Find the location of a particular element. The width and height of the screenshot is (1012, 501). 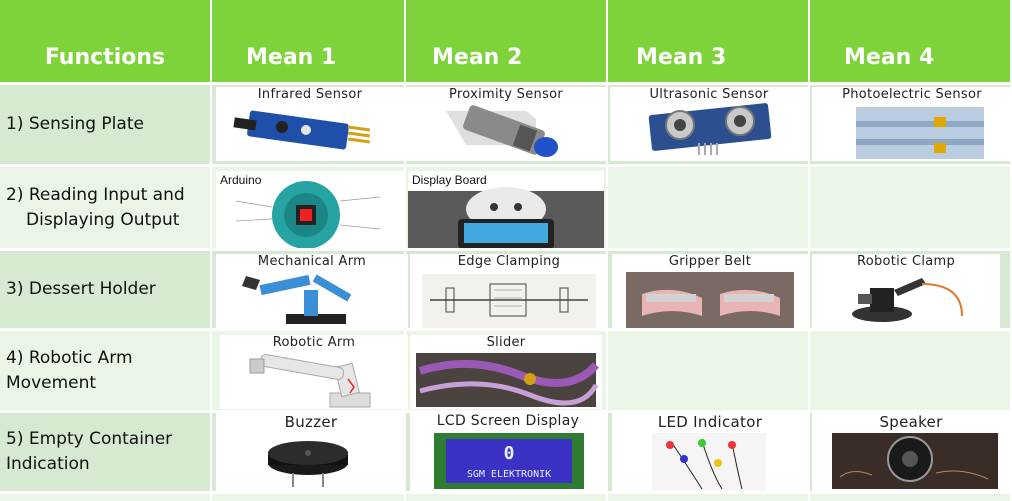

ultrasonic-sensor-icon is located at coordinates (710, 129).